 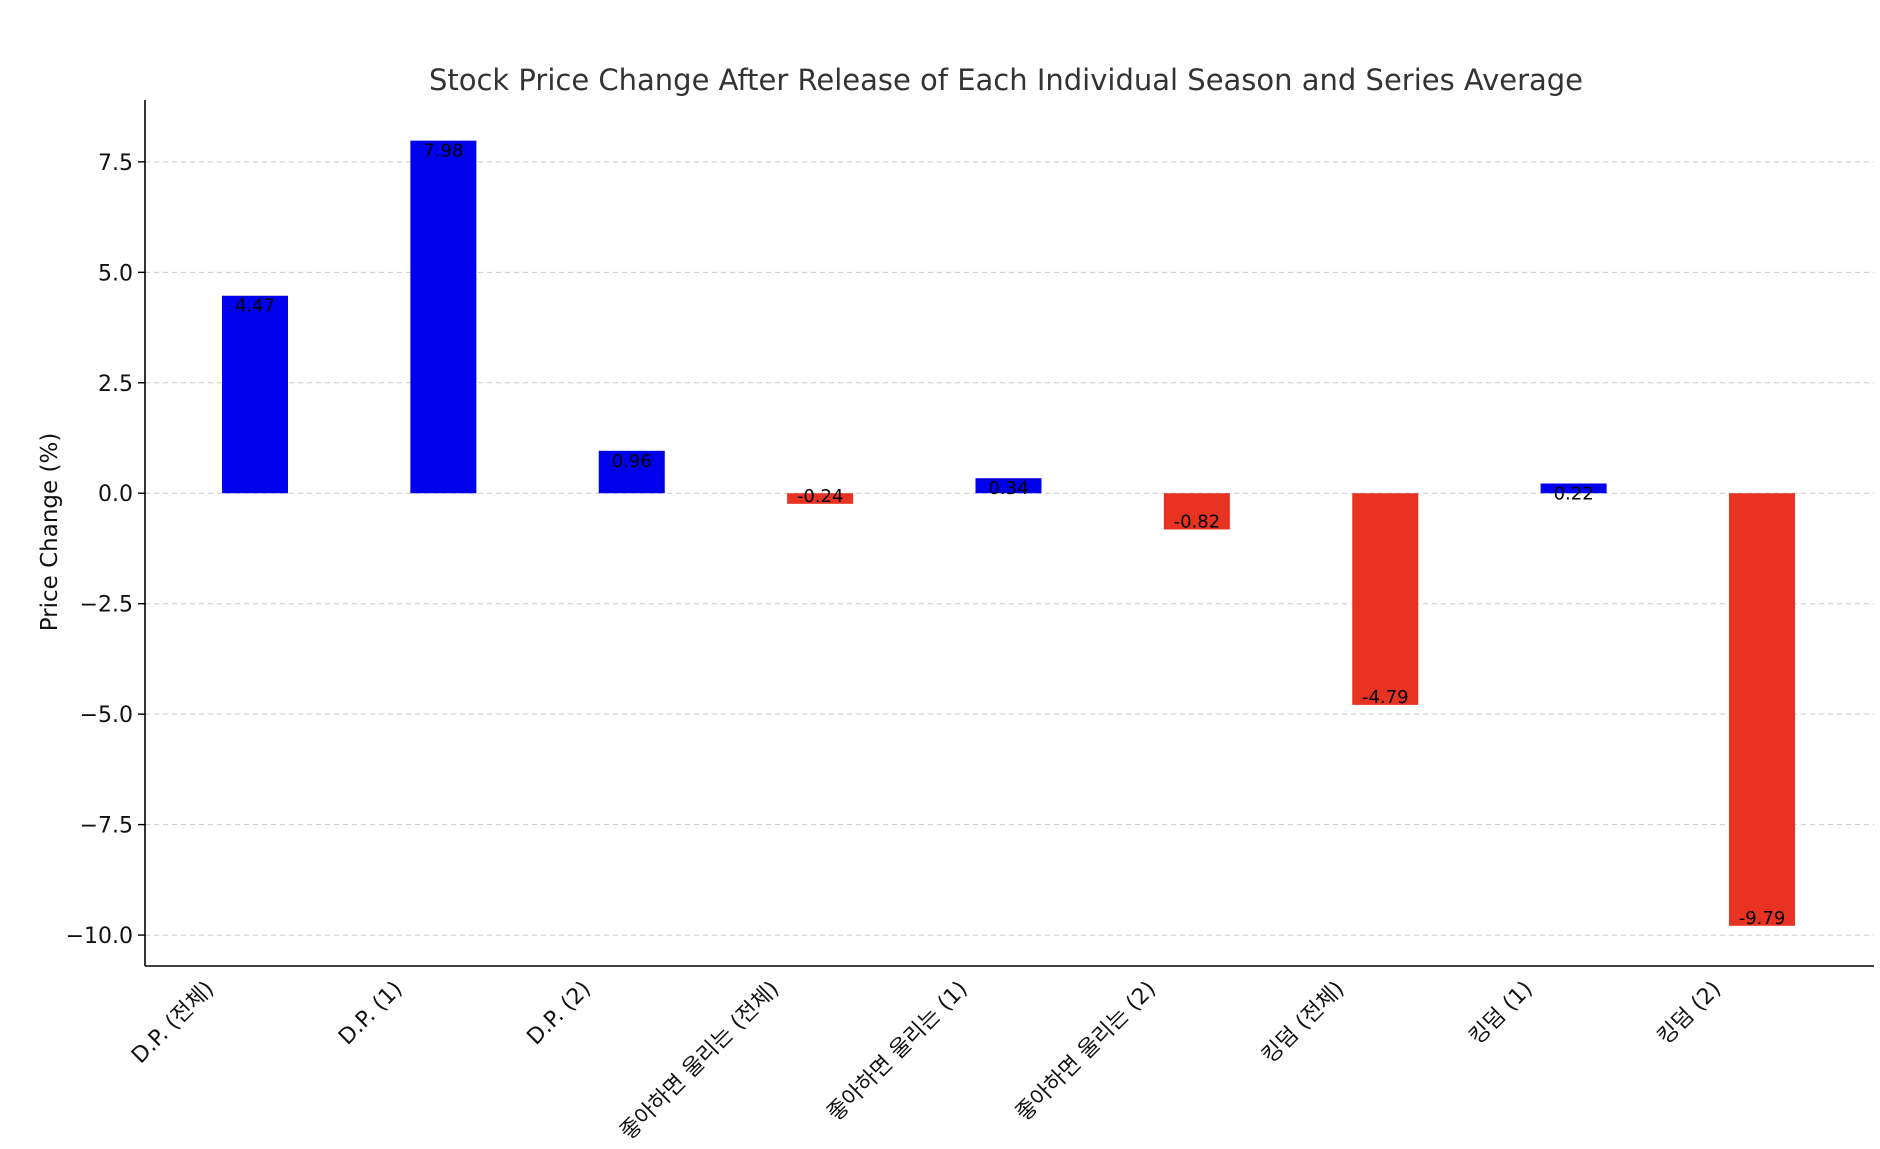 I want to click on data-label: 0.34, so click(x=1008, y=488).